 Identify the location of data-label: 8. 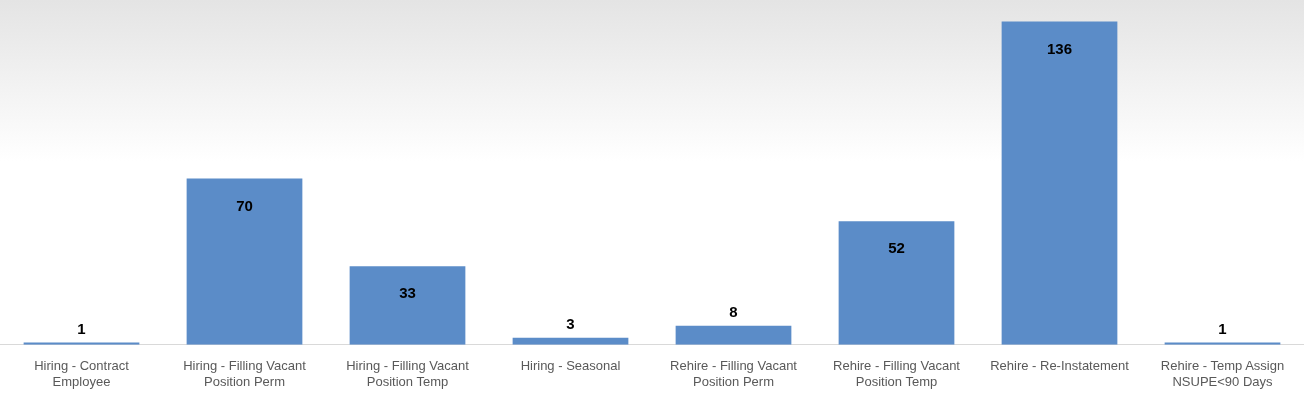
(733, 311).